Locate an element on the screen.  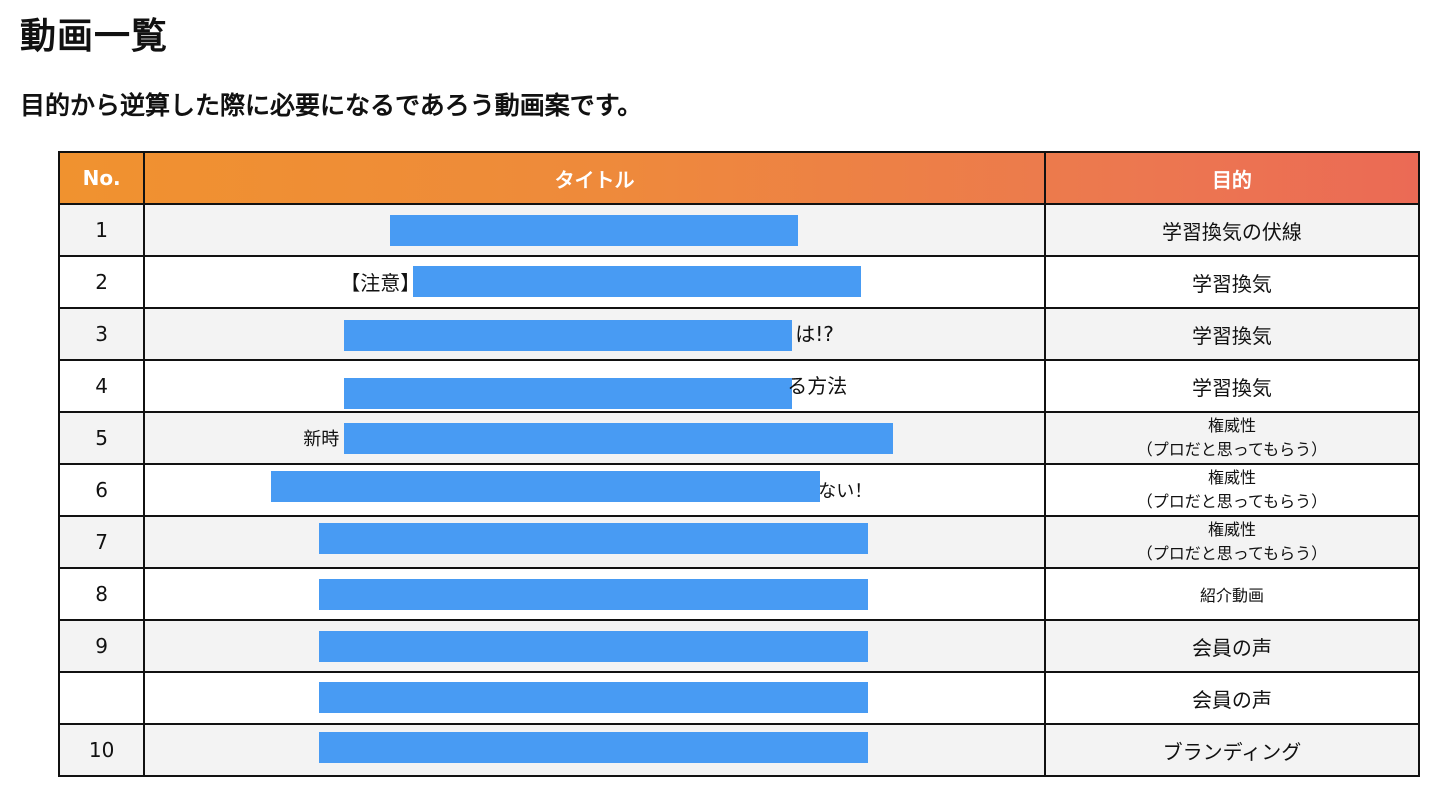
row-purpose: 紹介動画 is located at coordinates (1232, 594).